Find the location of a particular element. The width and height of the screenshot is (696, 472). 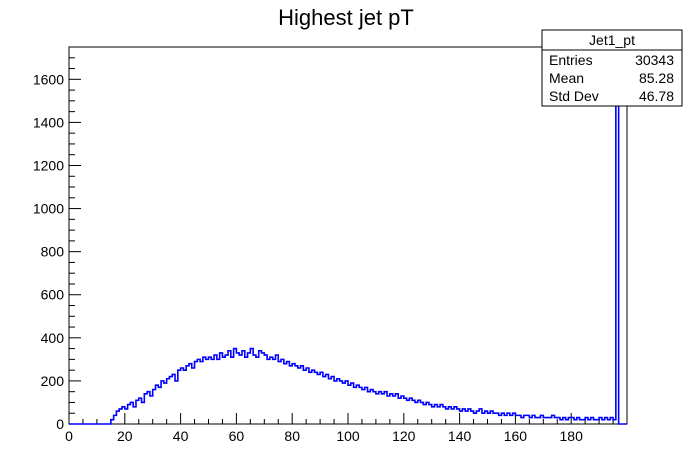

x-tick-label: 60 is located at coordinates (237, 436).